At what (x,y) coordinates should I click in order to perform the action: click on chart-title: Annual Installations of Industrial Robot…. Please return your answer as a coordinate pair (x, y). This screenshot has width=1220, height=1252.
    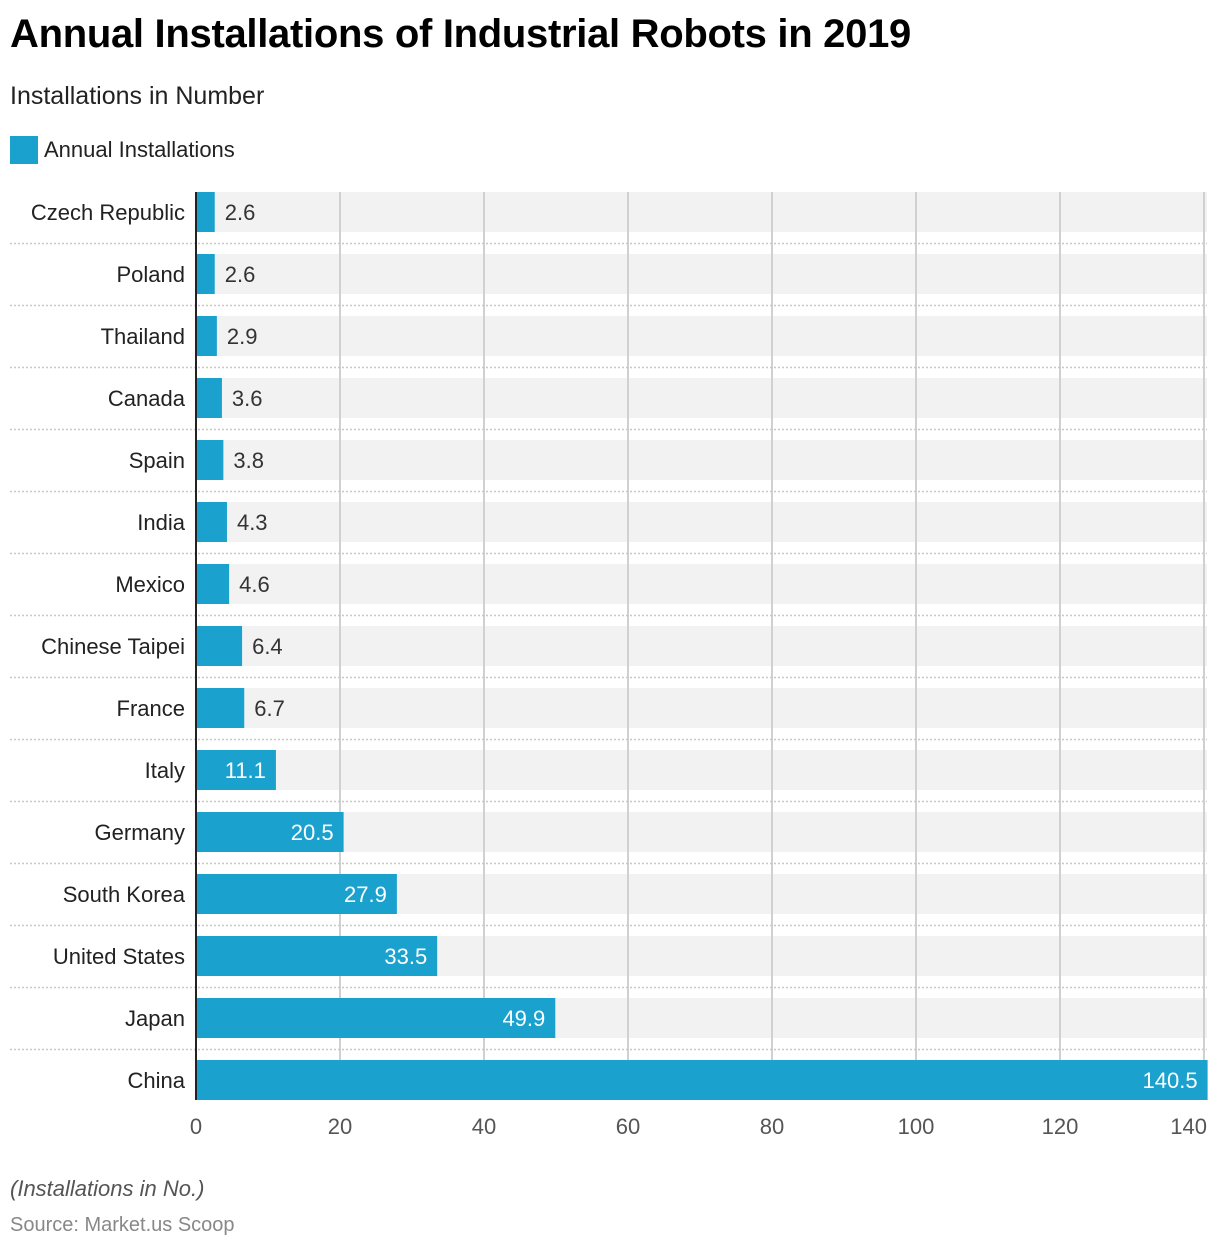
    Looking at the image, I should click on (460, 34).